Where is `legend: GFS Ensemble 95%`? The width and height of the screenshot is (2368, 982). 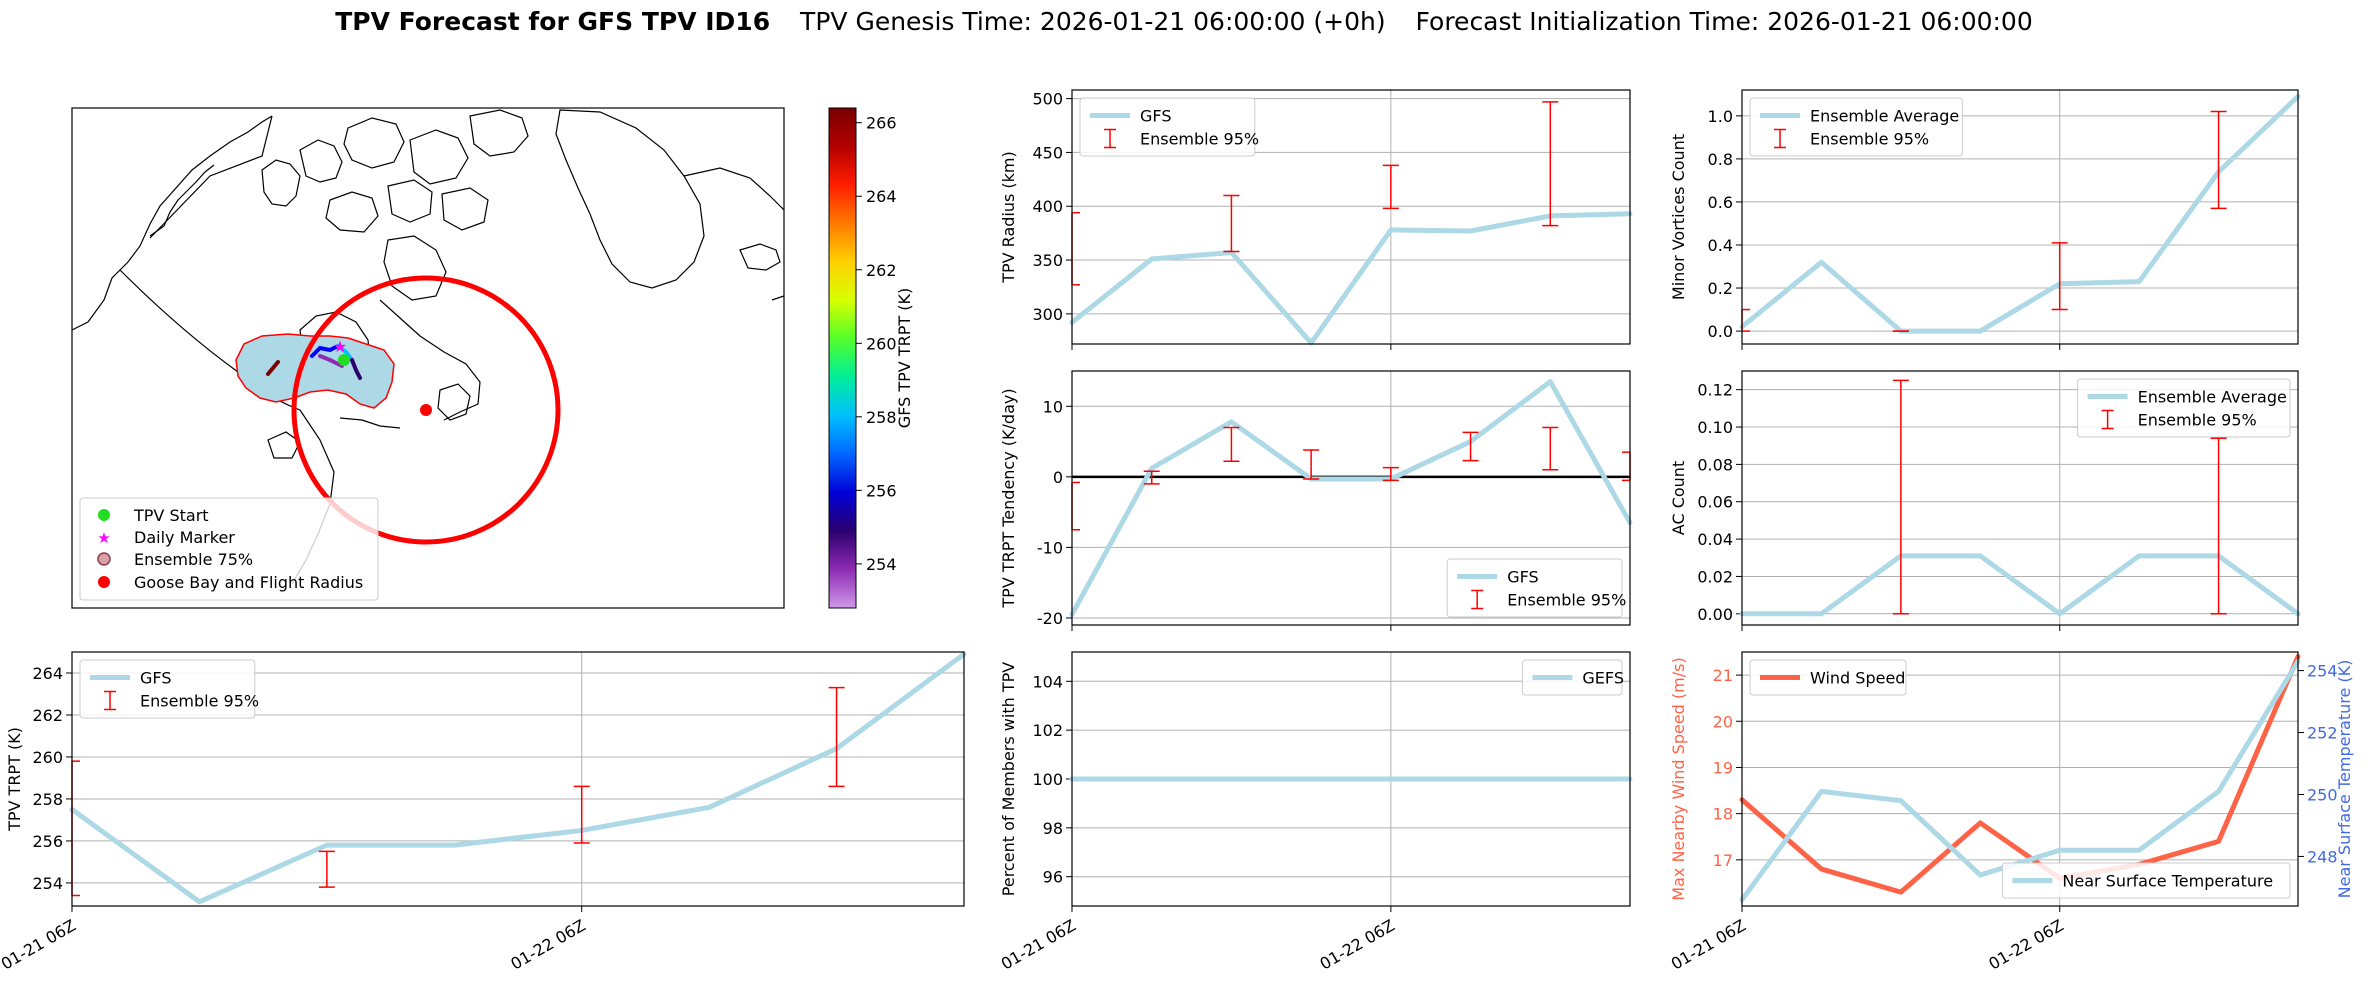 legend: GFS Ensemble 95% is located at coordinates (169, 689).